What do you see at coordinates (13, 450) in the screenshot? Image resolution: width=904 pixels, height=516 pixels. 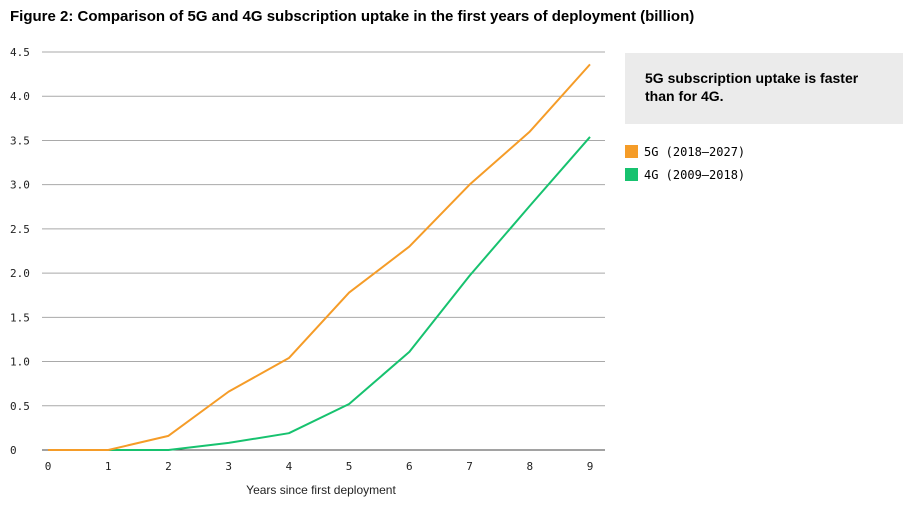 I see `y-tick-label: 0` at bounding box center [13, 450].